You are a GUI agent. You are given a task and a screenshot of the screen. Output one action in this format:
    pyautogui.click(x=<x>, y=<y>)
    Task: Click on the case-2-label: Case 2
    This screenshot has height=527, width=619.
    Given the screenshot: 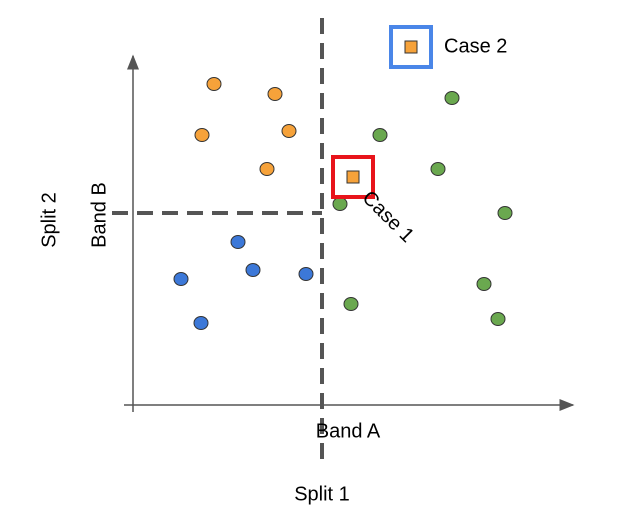 What is the action you would take?
    pyautogui.click(x=475, y=46)
    